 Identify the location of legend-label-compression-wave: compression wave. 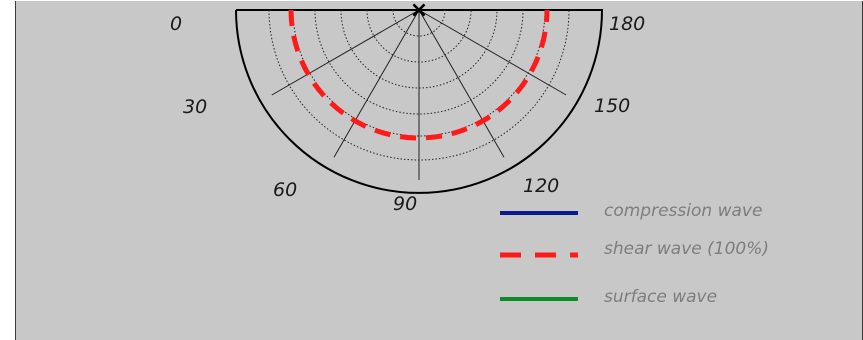
(683, 211).